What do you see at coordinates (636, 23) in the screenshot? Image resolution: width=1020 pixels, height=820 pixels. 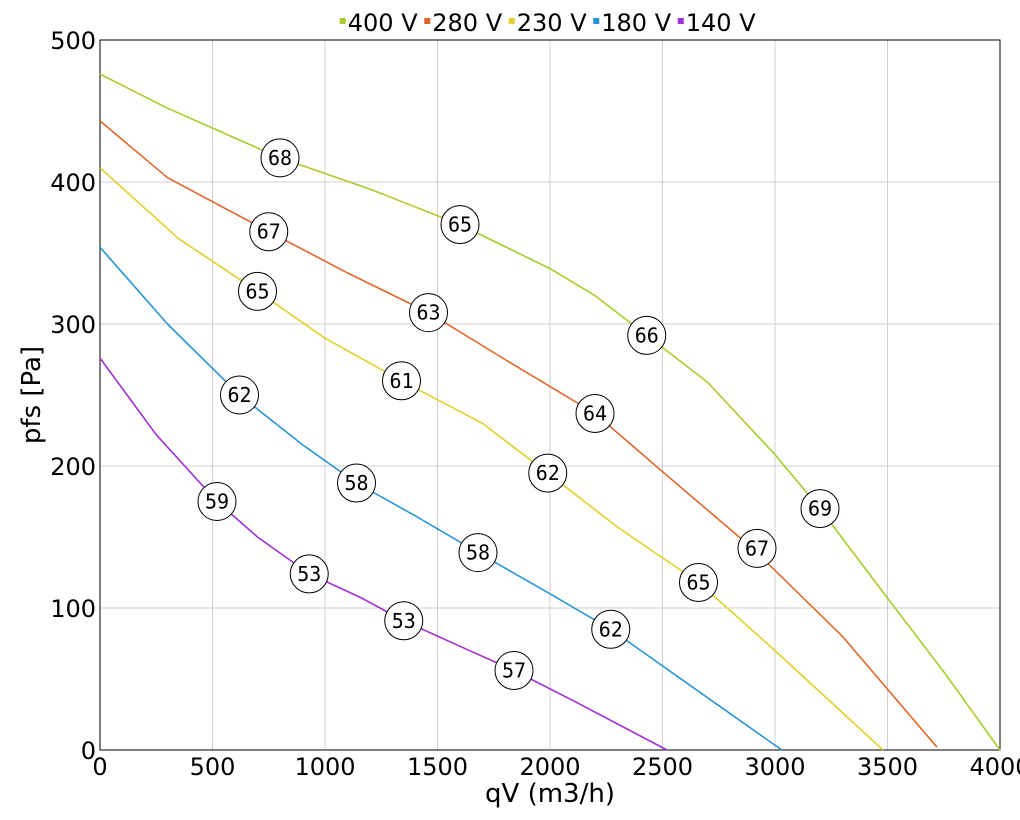 I see `legend-label: 180 V` at bounding box center [636, 23].